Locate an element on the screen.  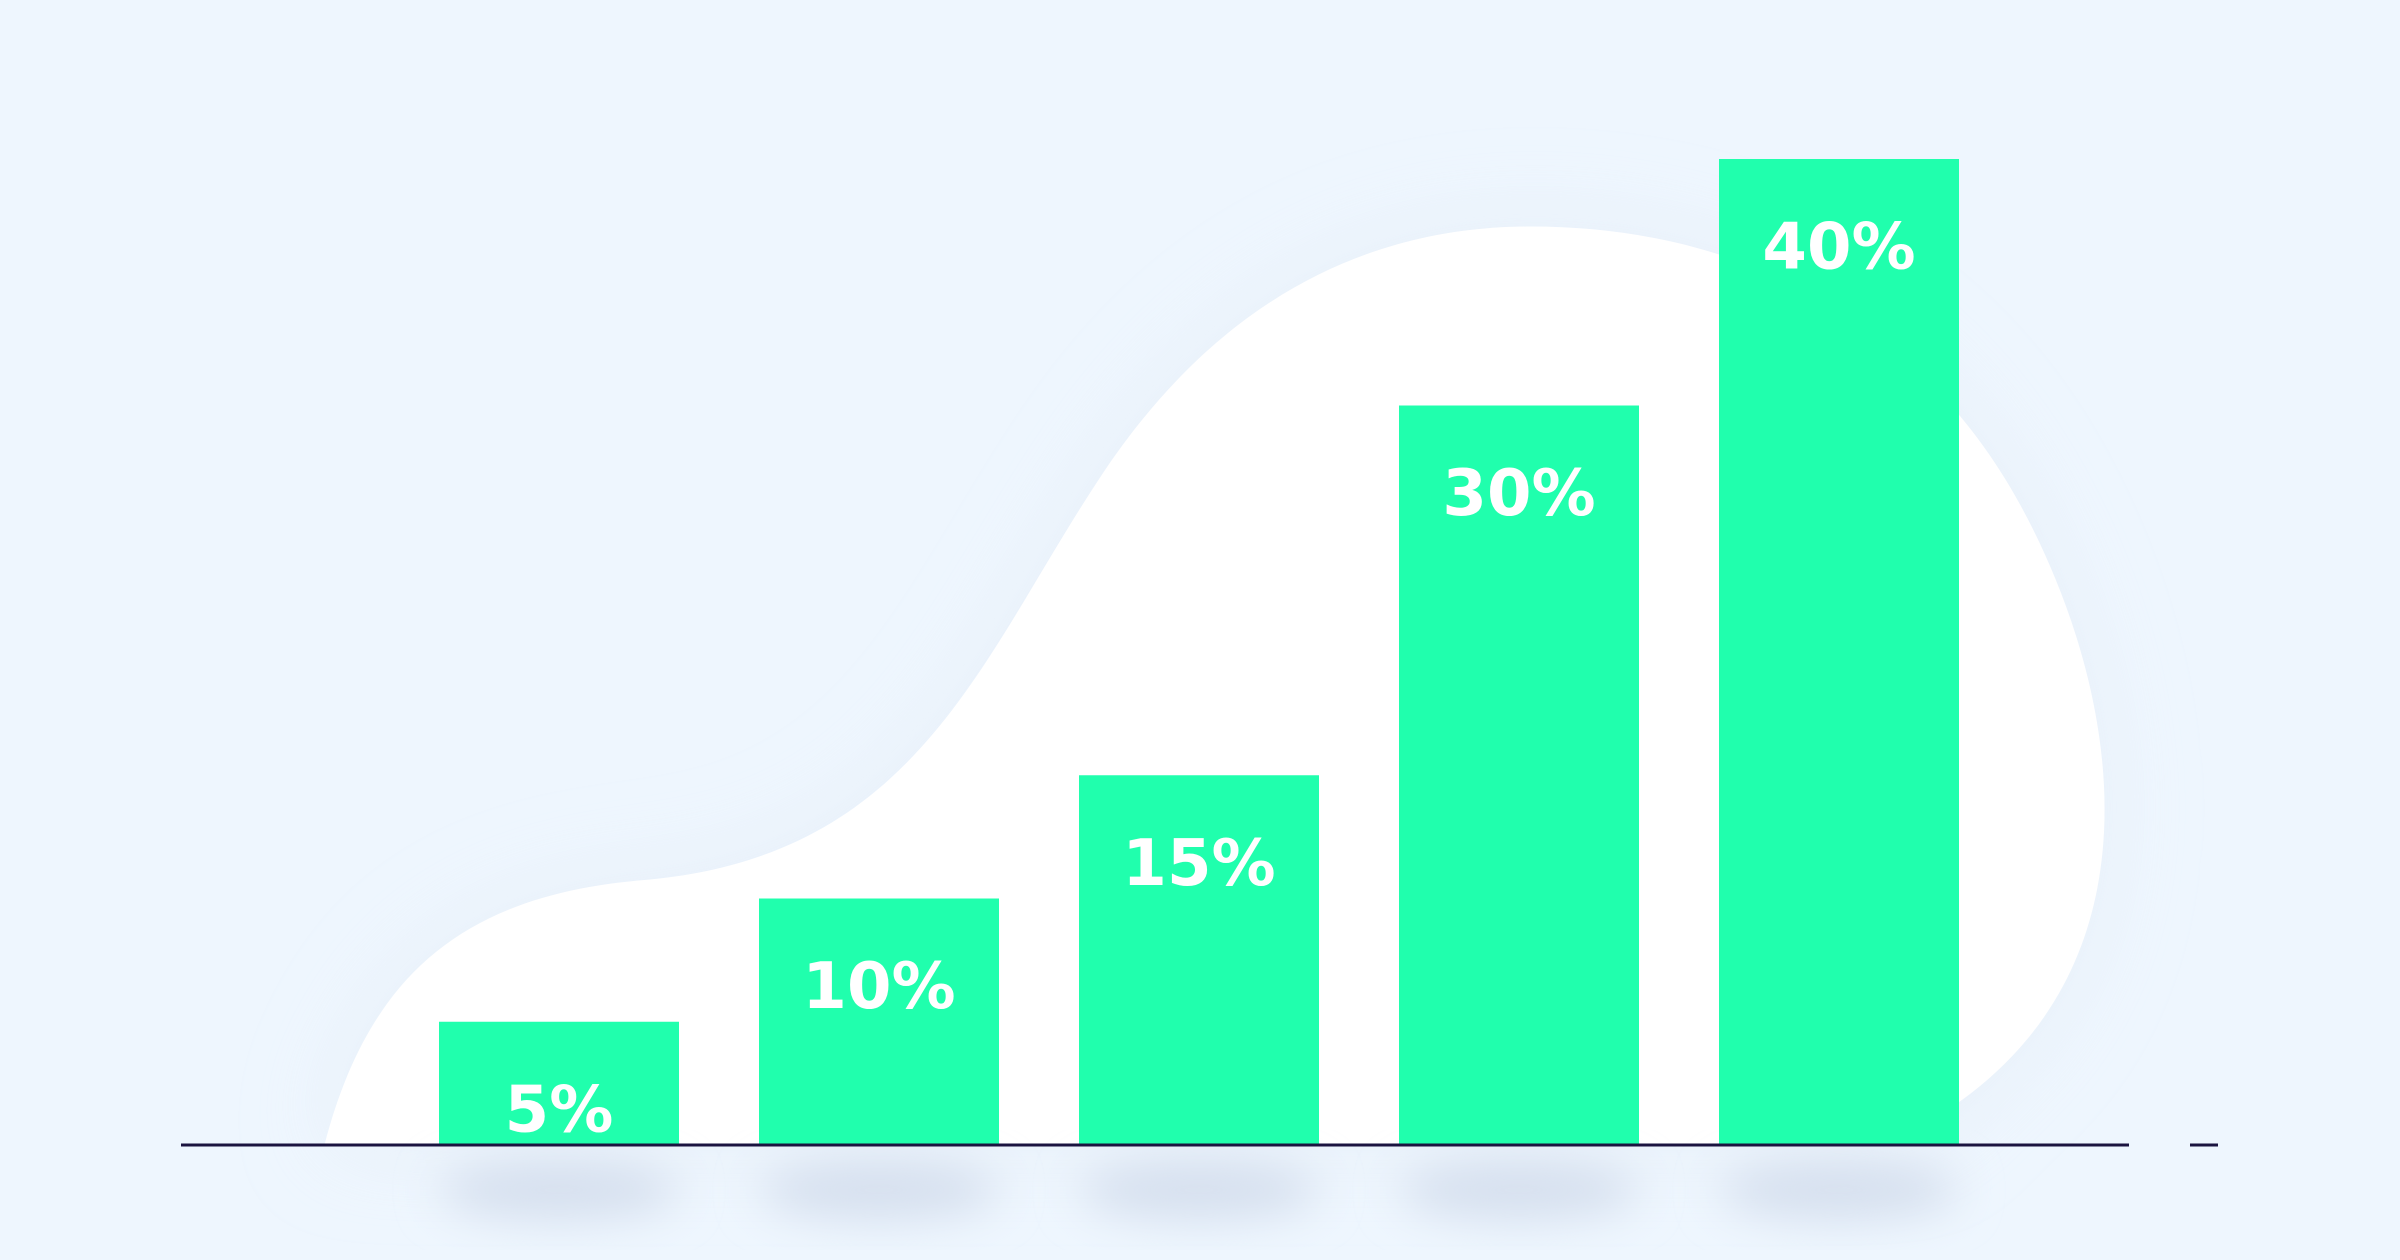
value-label: 15% is located at coordinates (1198, 864).